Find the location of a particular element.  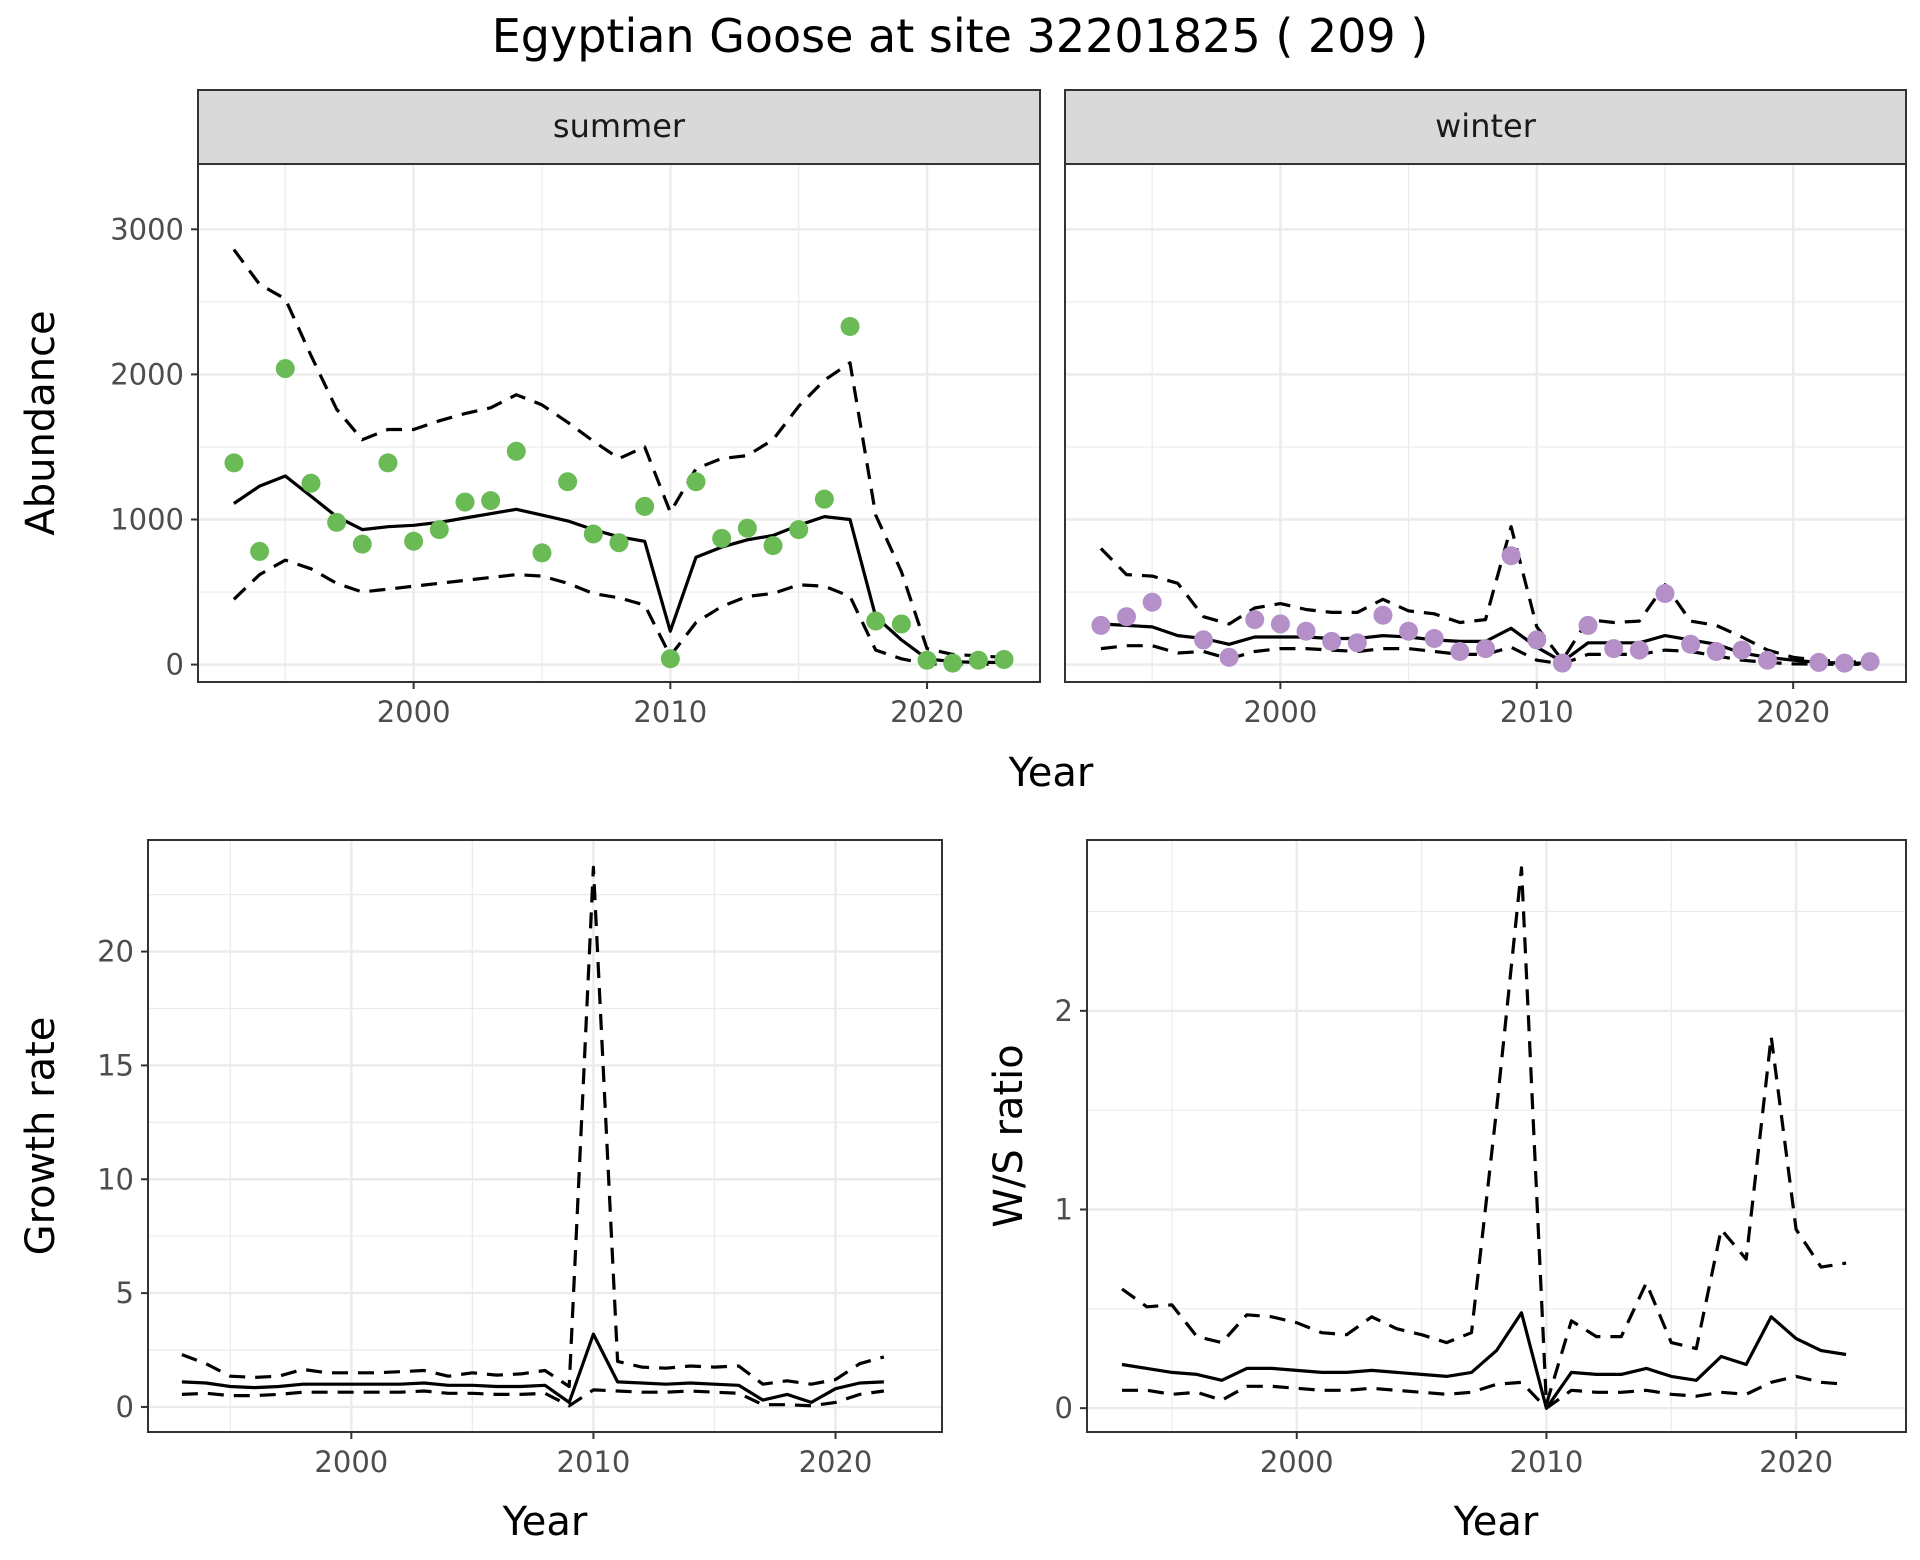

data-point-summer-2012 is located at coordinates (722, 538).